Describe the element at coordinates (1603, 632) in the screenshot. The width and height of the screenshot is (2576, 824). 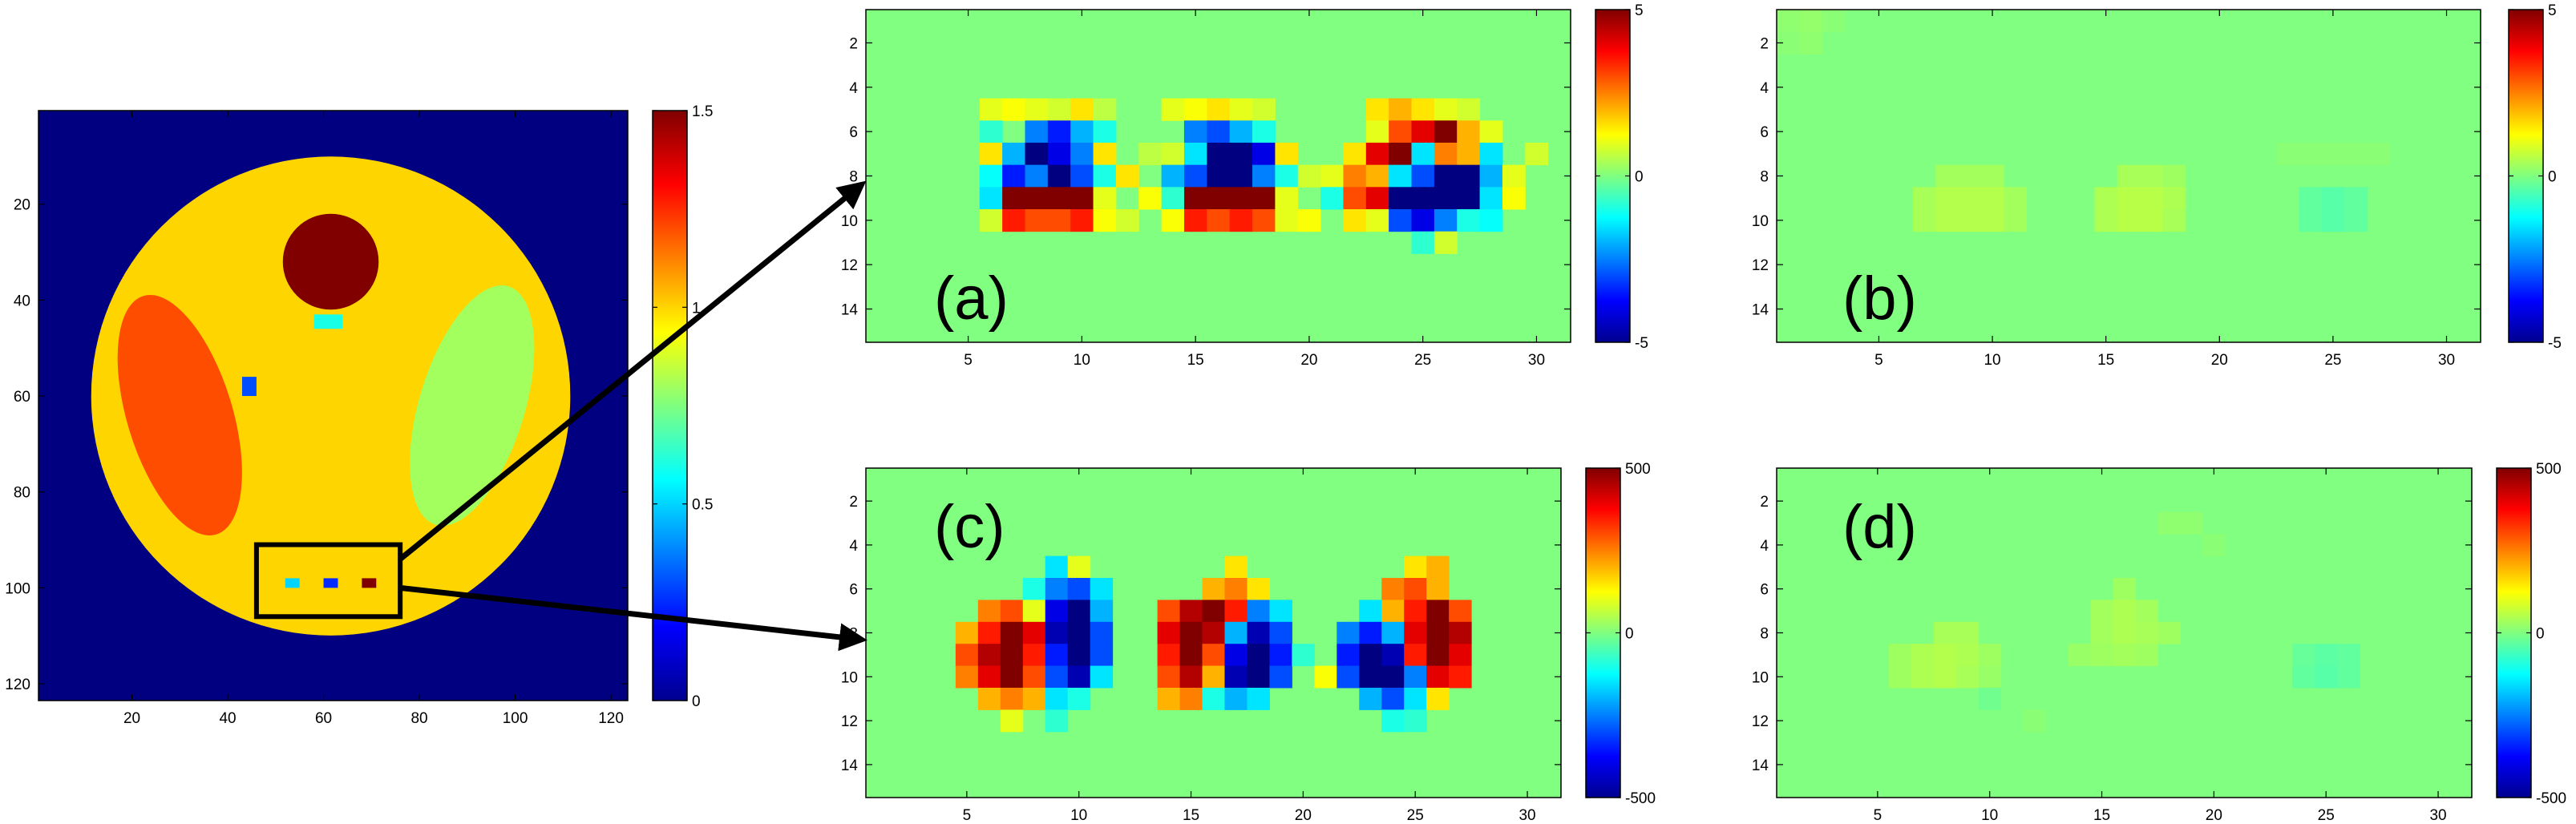
I see `panel-c-colorbar` at that location.